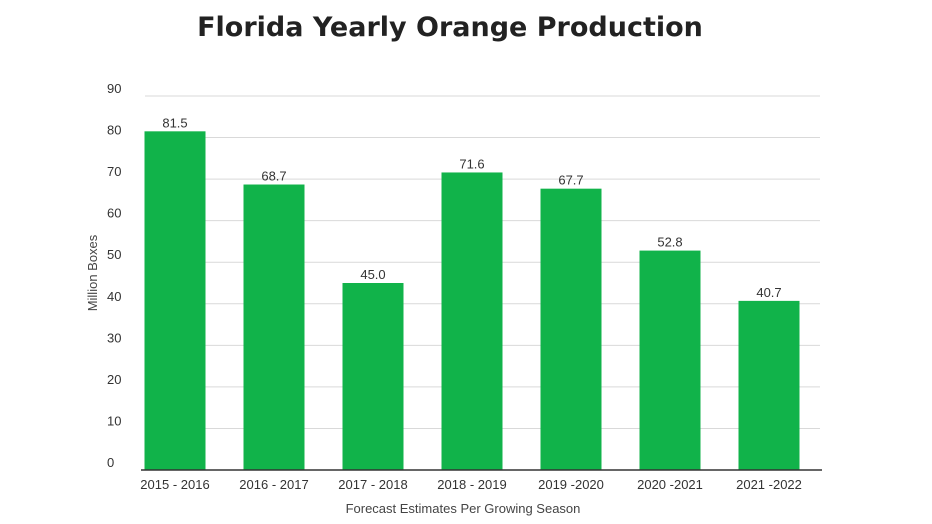 The width and height of the screenshot is (932, 524). What do you see at coordinates (114, 254) in the screenshot?
I see `y-tick-label: 50` at bounding box center [114, 254].